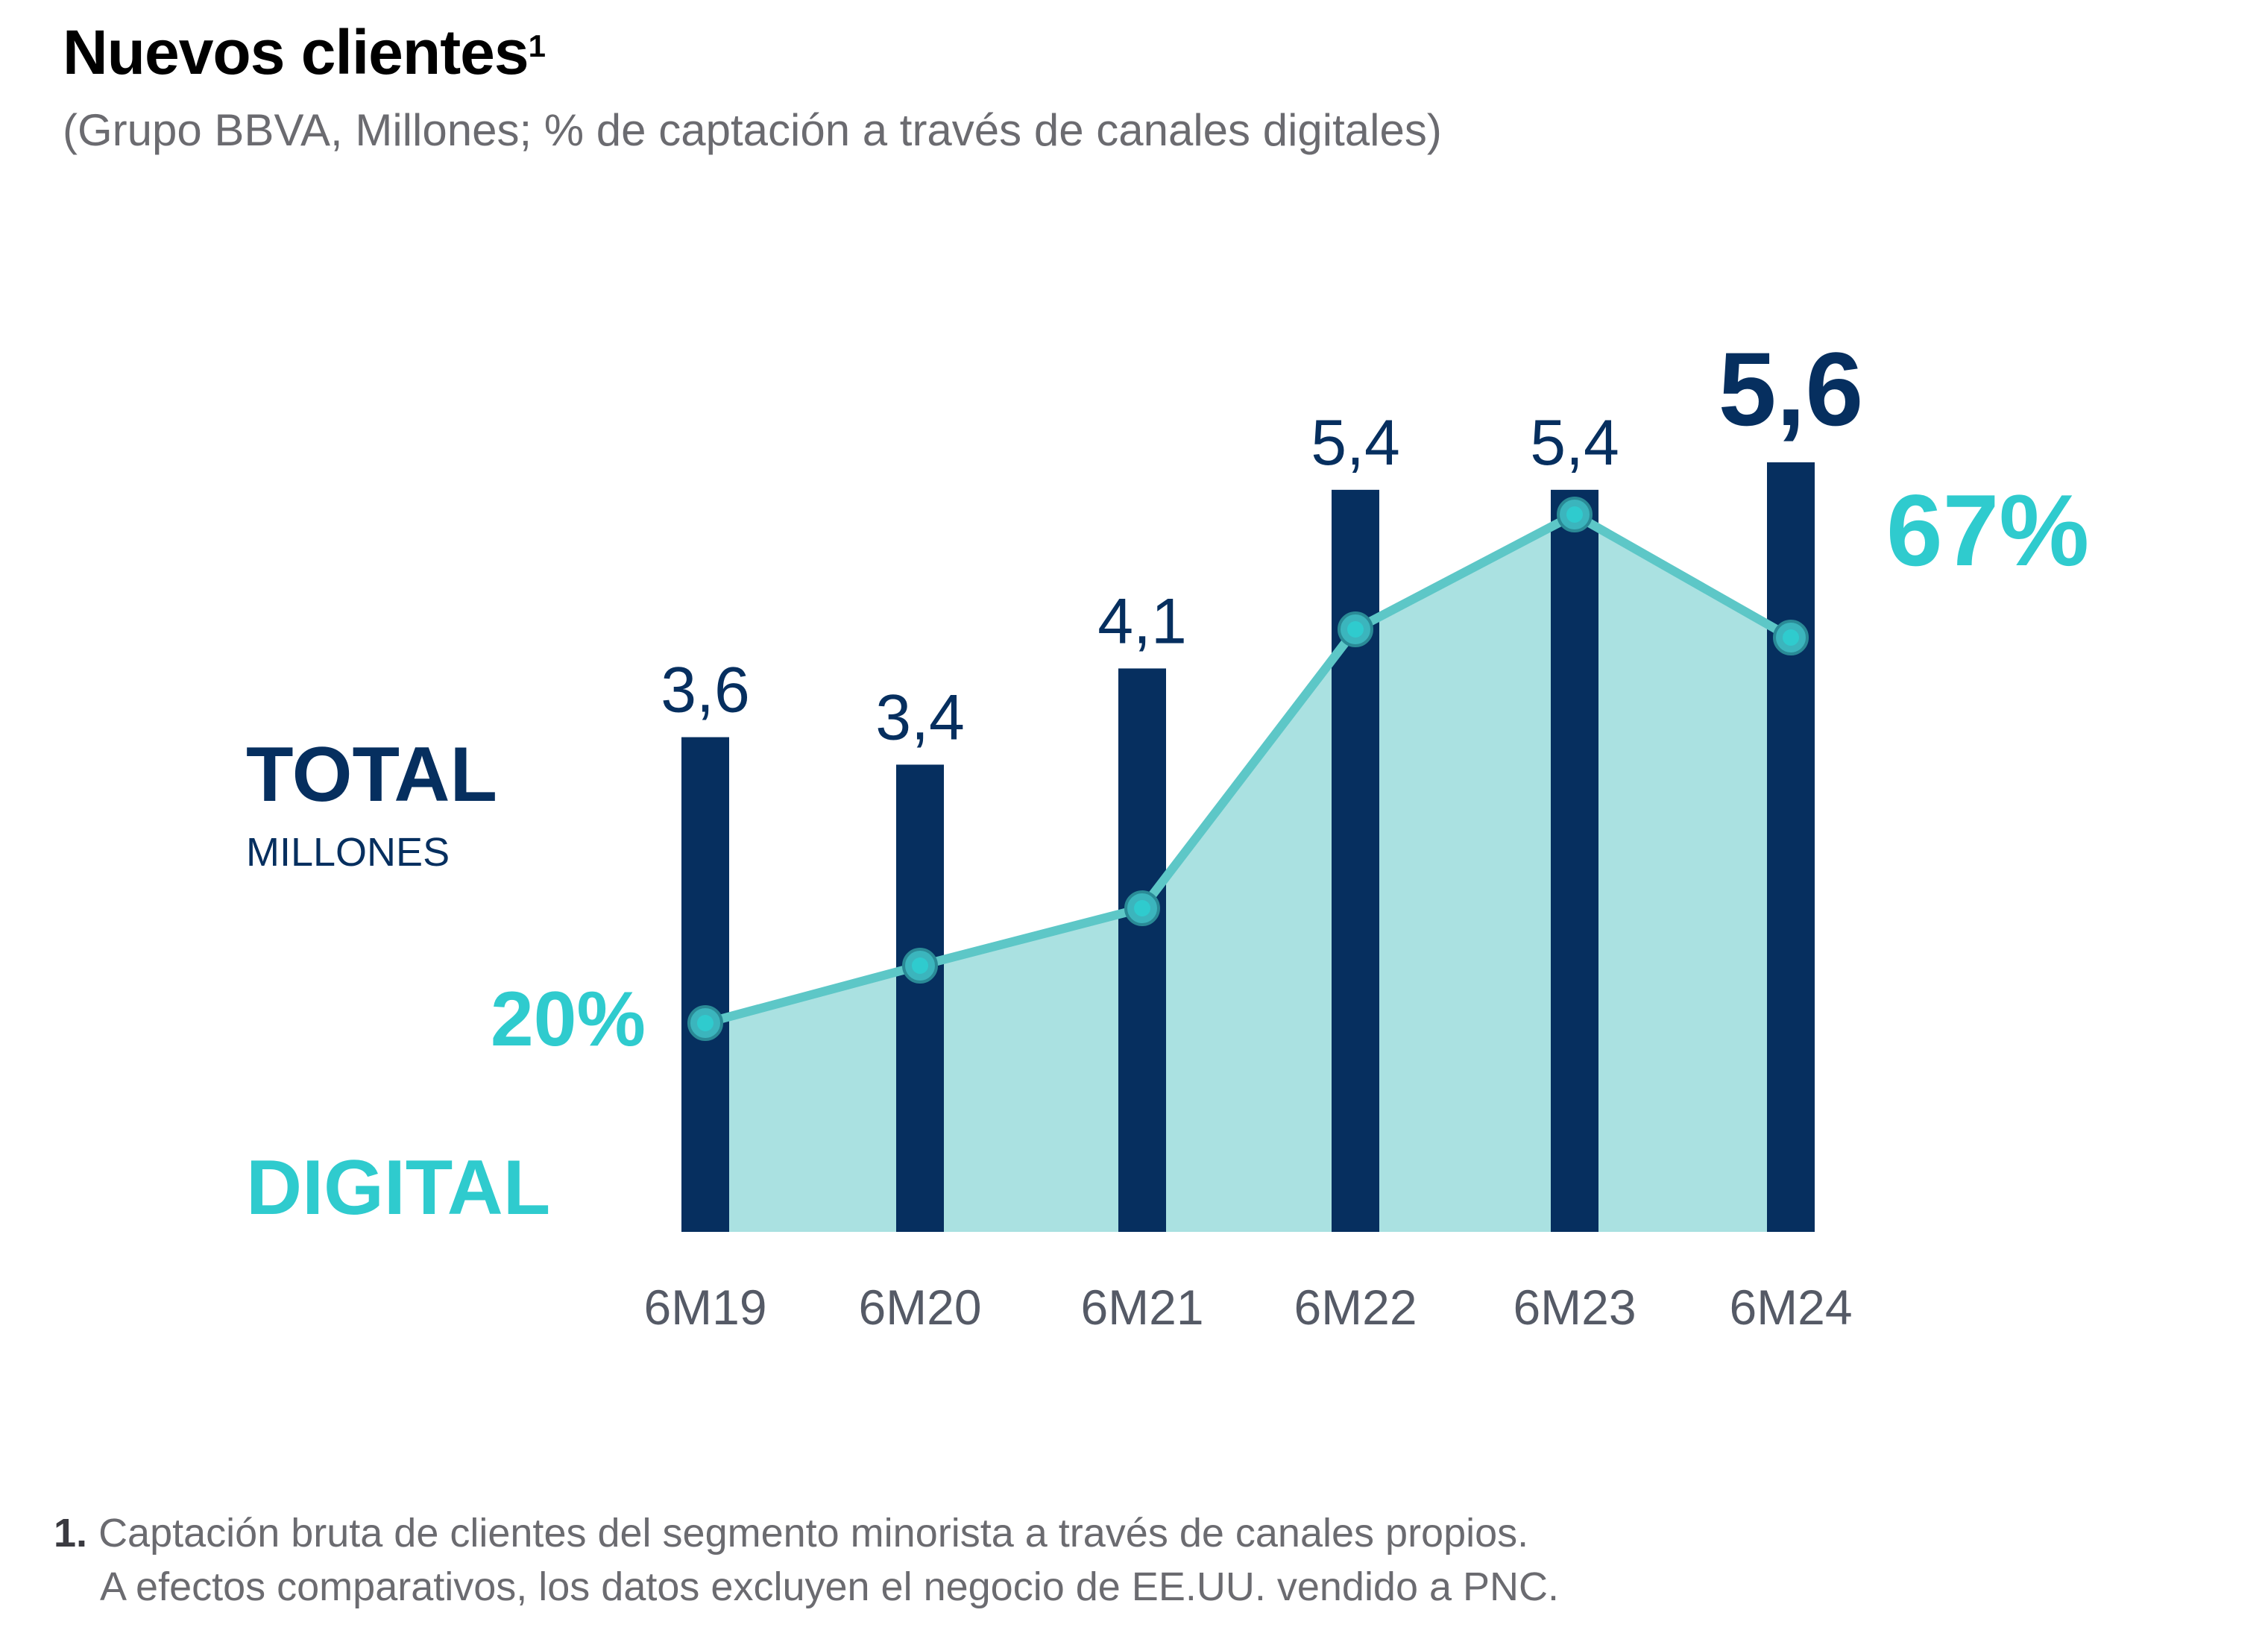 This screenshot has height=1642, width=2268. I want to click on bar-6M19, so click(705, 985).